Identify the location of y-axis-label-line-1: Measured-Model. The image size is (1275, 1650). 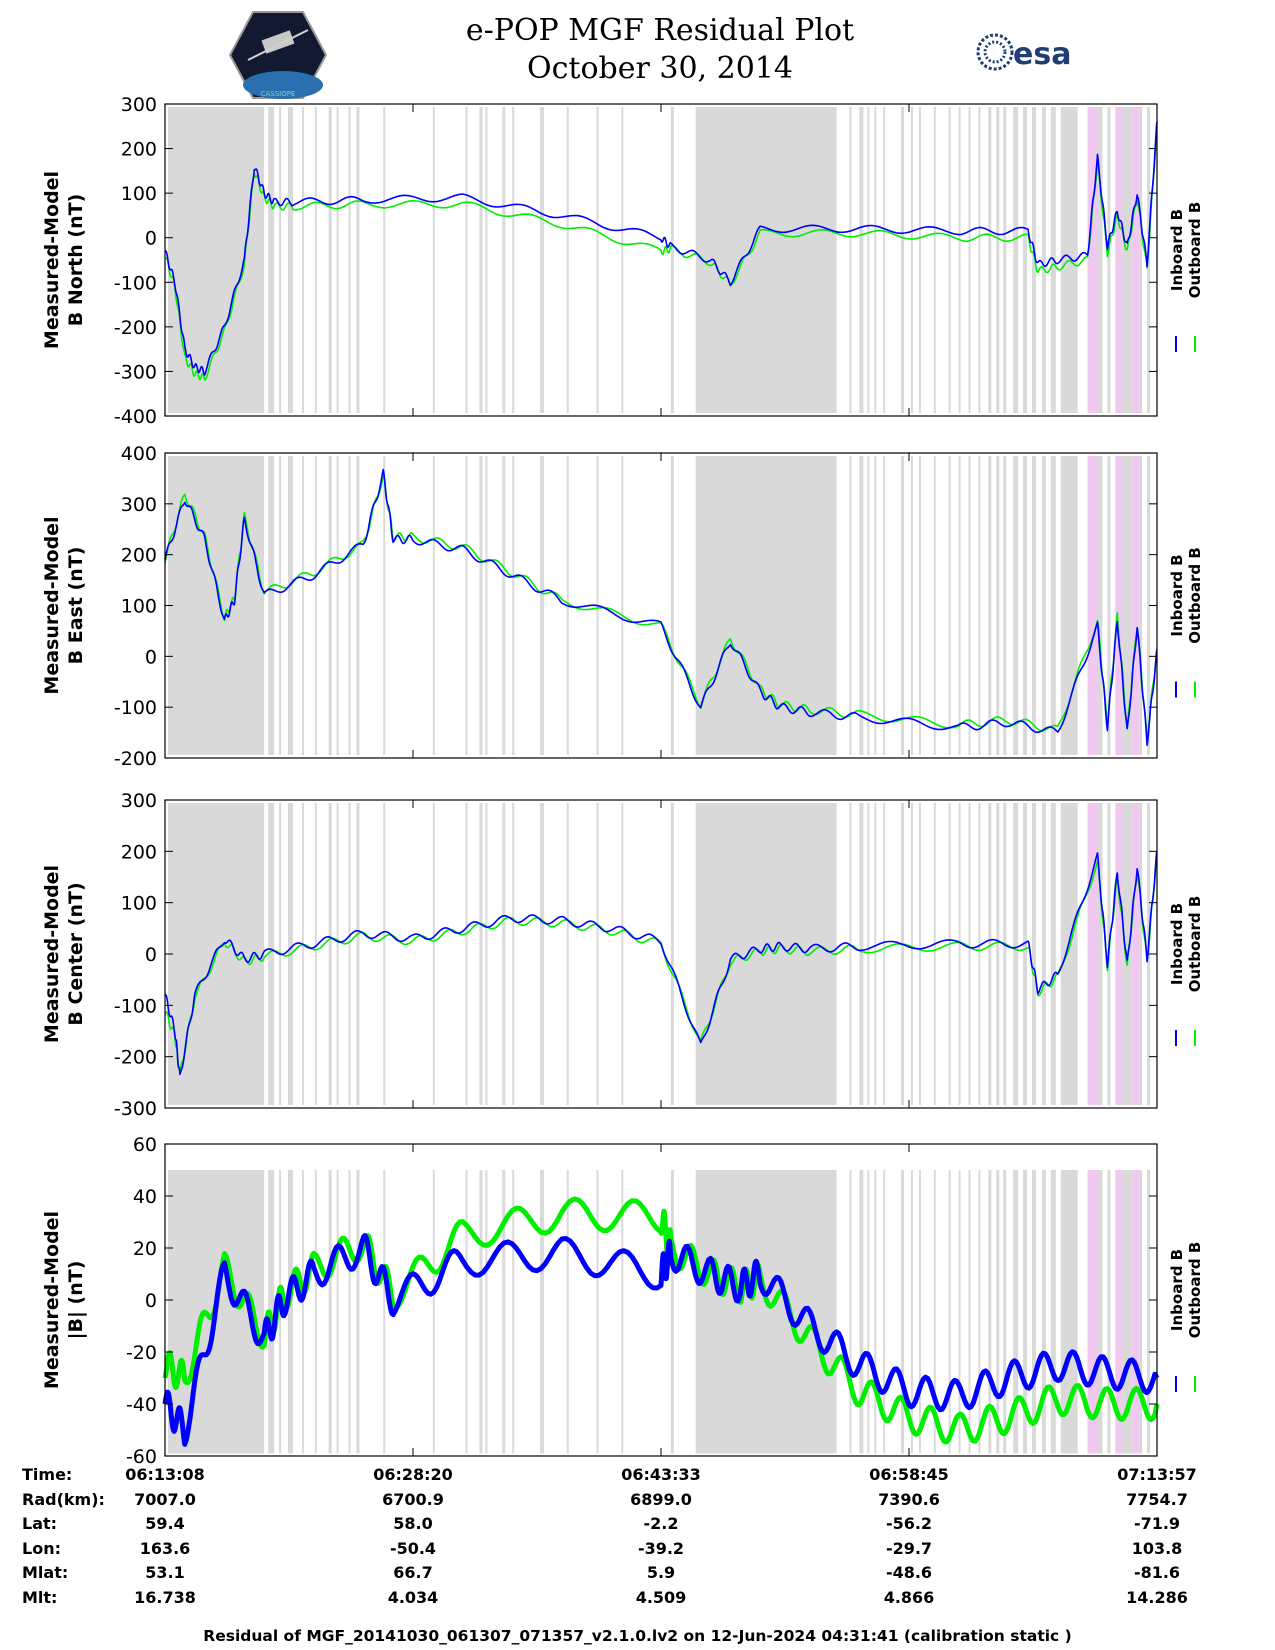
(52, 1300).